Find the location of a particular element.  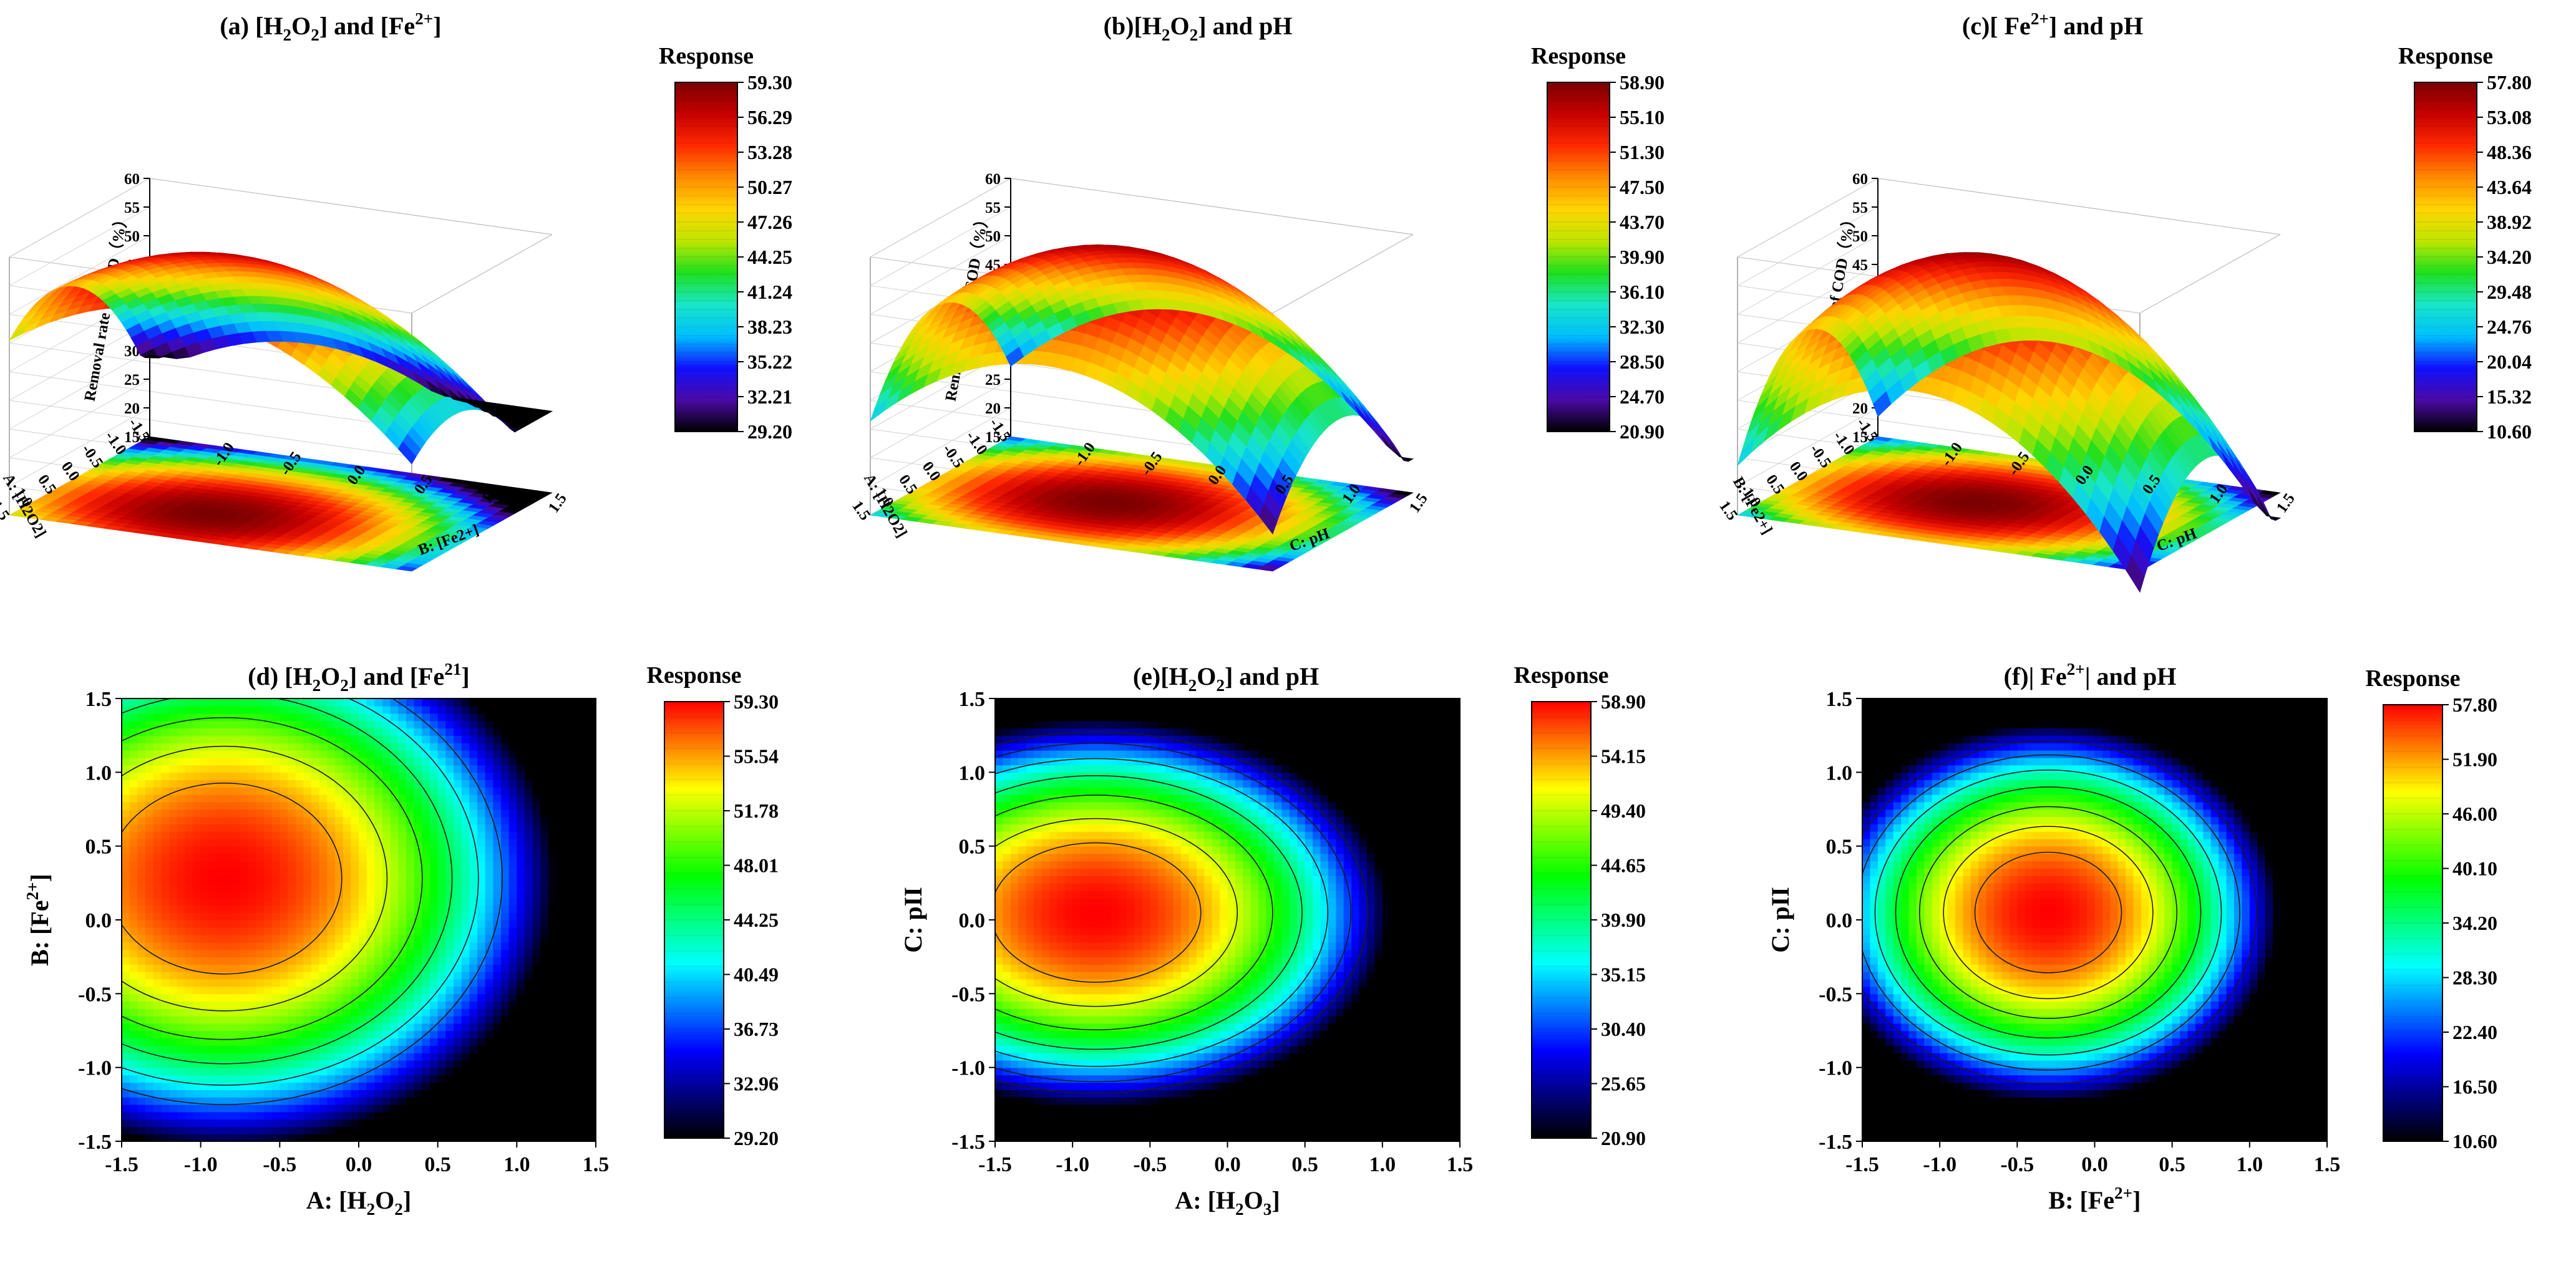

y-tick-label: -0.5 is located at coordinates (1836, 994).